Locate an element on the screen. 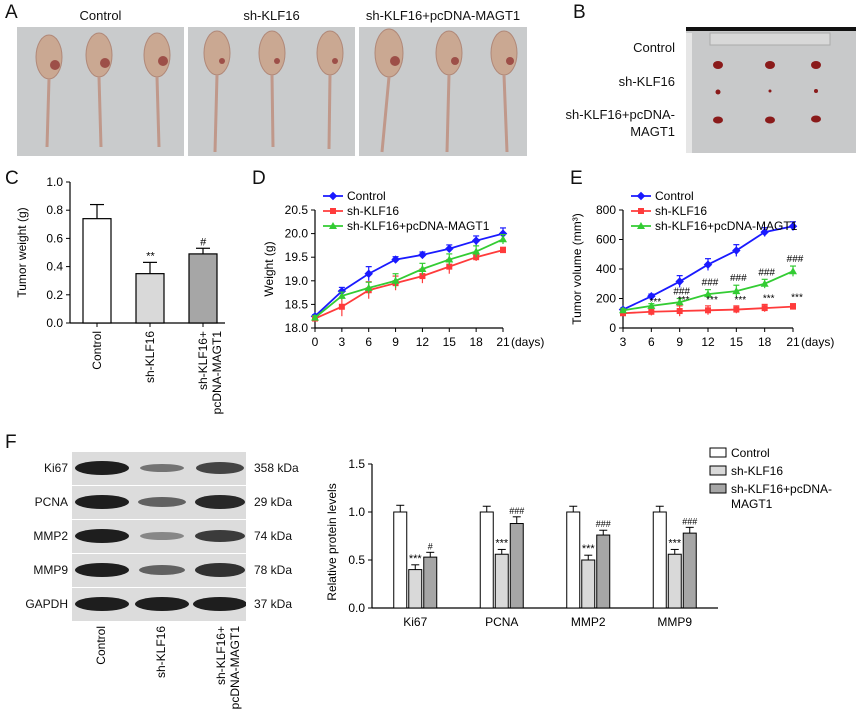 This screenshot has width=860, height=722. blot-lane-labels: Control sh-KLF16 sh-KLF16+pcDNA-MAGT1 is located at coordinates (168, 668).